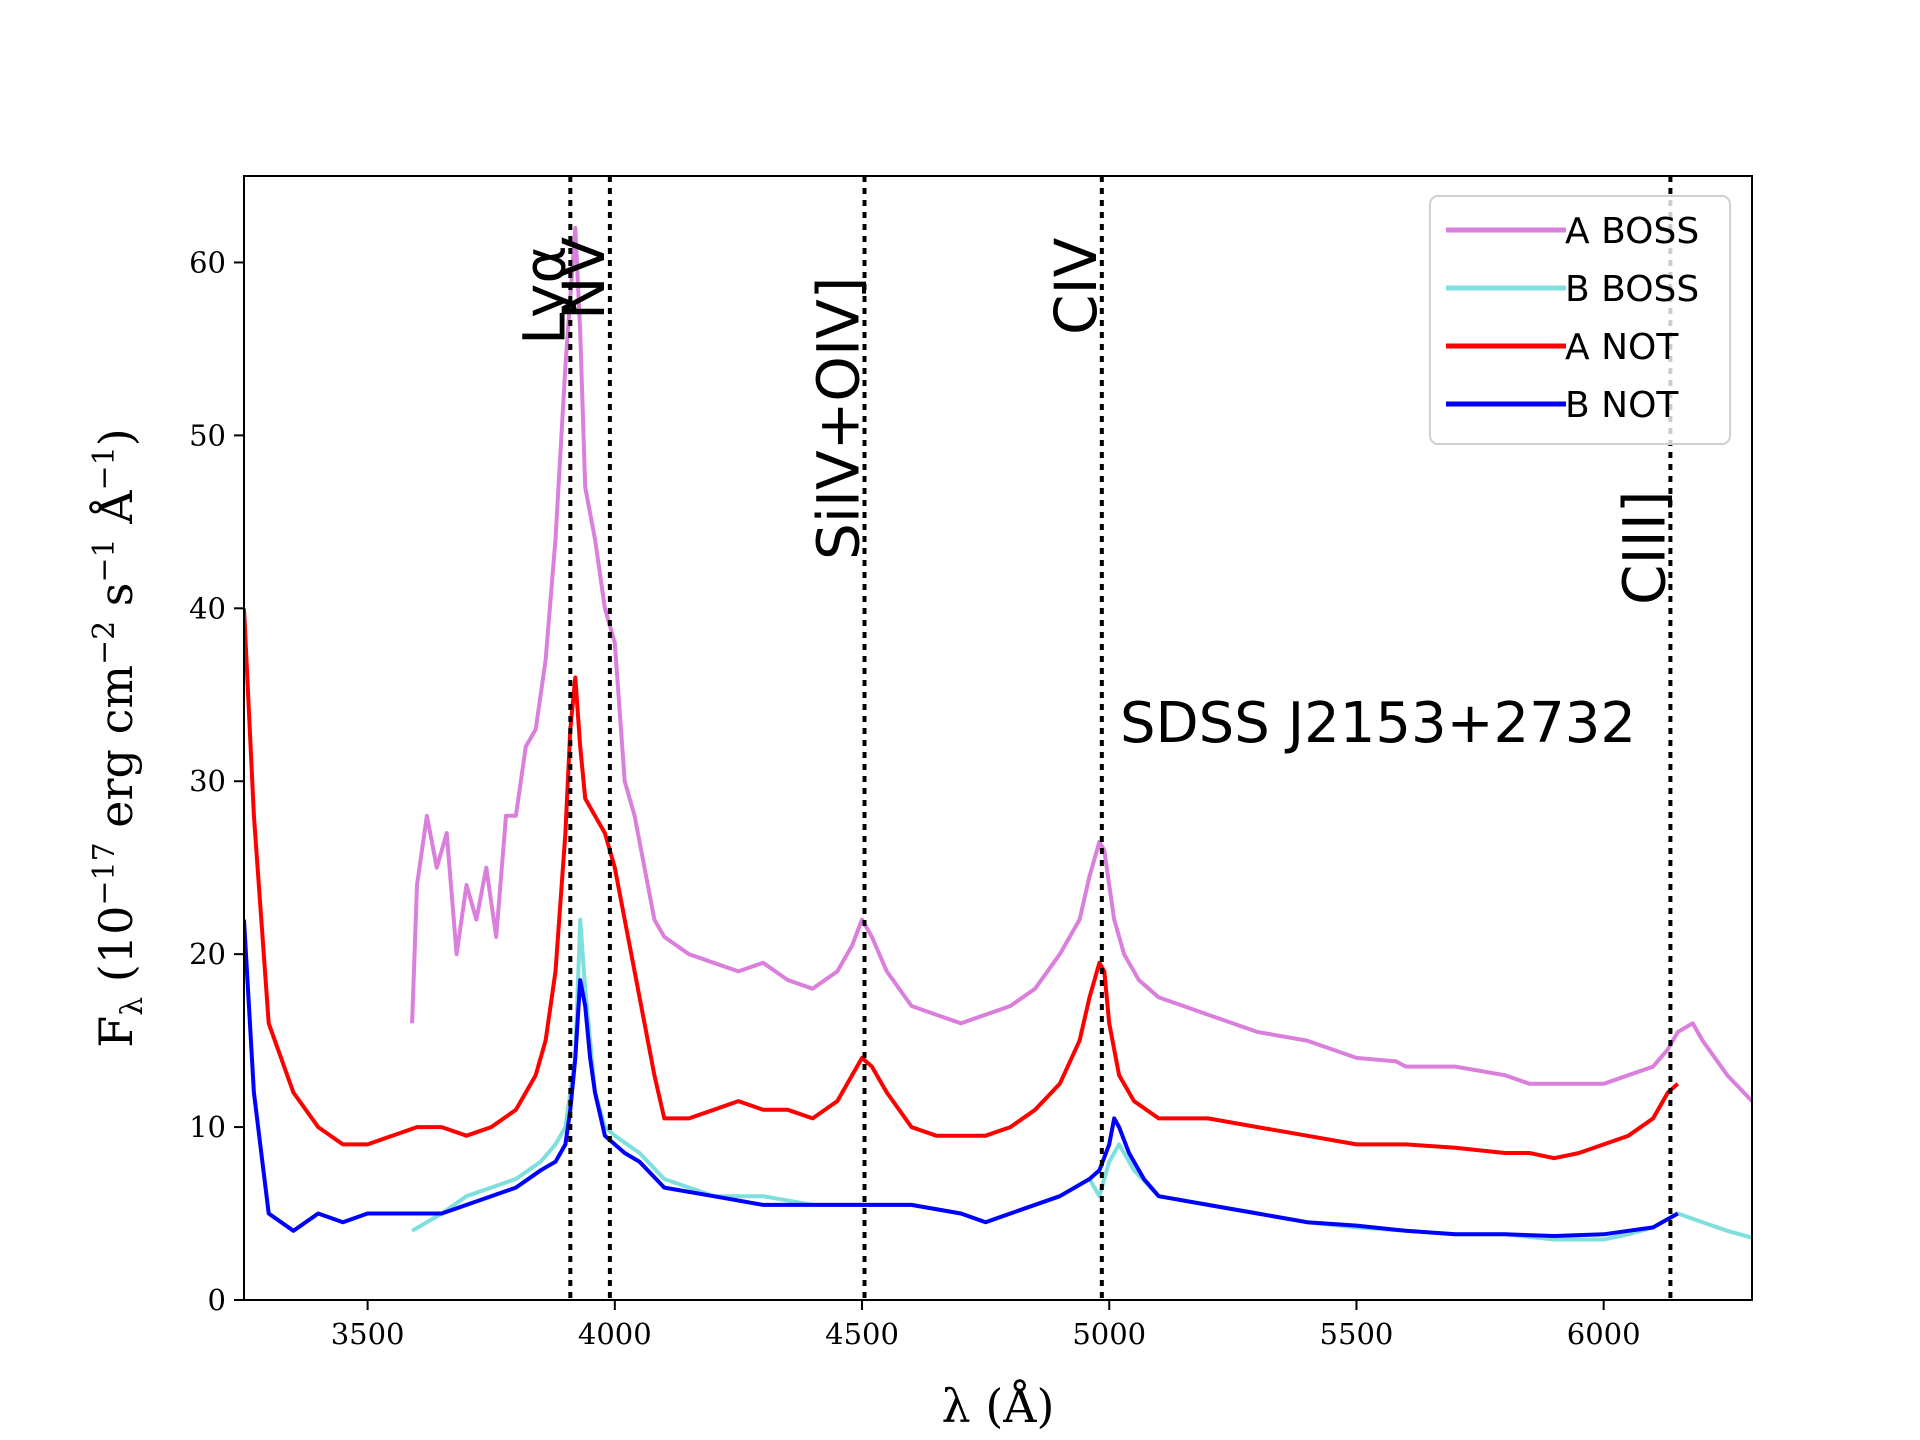 This screenshot has height=1440, width=1920. I want to click on x-tick-label: 6000, so click(1604, 1334).